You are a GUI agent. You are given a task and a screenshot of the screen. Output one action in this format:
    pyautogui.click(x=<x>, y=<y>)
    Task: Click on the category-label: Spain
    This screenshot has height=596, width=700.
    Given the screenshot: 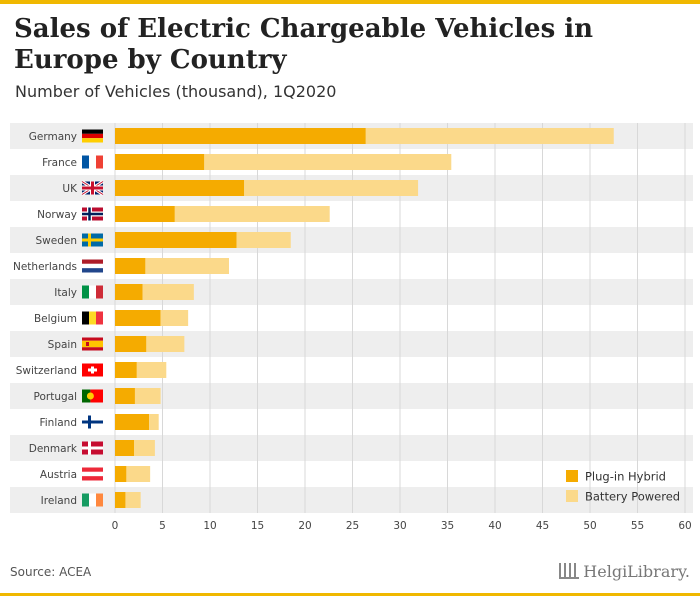 What is the action you would take?
    pyautogui.click(x=62, y=345)
    